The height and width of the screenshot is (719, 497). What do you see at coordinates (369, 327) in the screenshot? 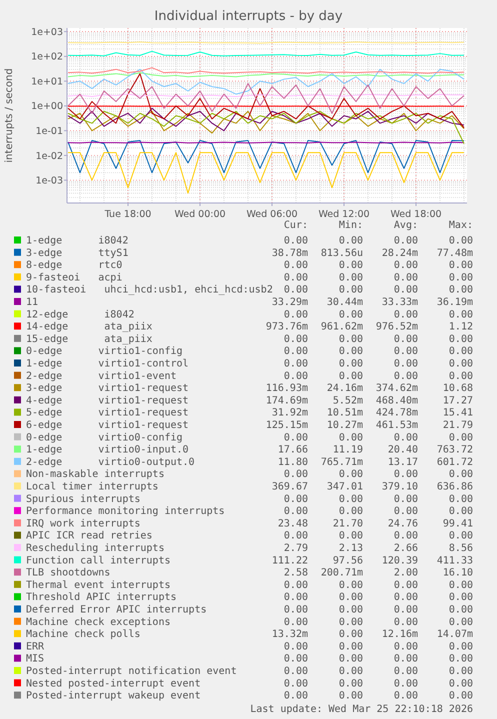
I see `text: 973.76m 961.62m 976.52m 1.12` at bounding box center [369, 327].